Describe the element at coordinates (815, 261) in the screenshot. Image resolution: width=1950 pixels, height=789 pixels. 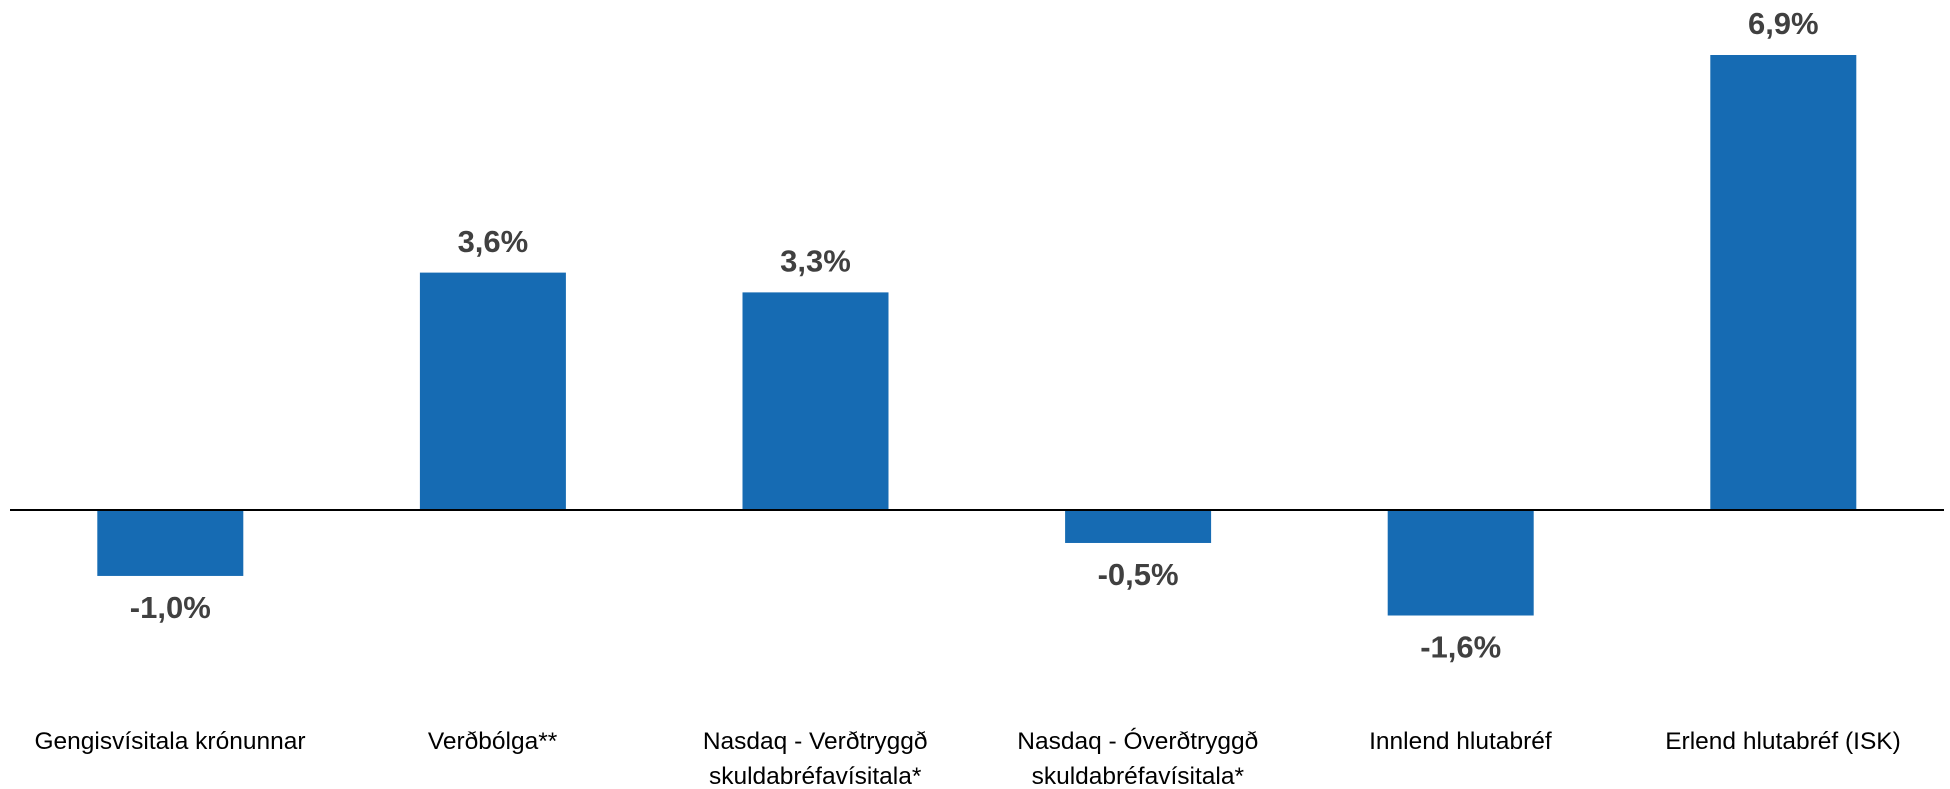
I see `value-label: 3,3%` at that location.